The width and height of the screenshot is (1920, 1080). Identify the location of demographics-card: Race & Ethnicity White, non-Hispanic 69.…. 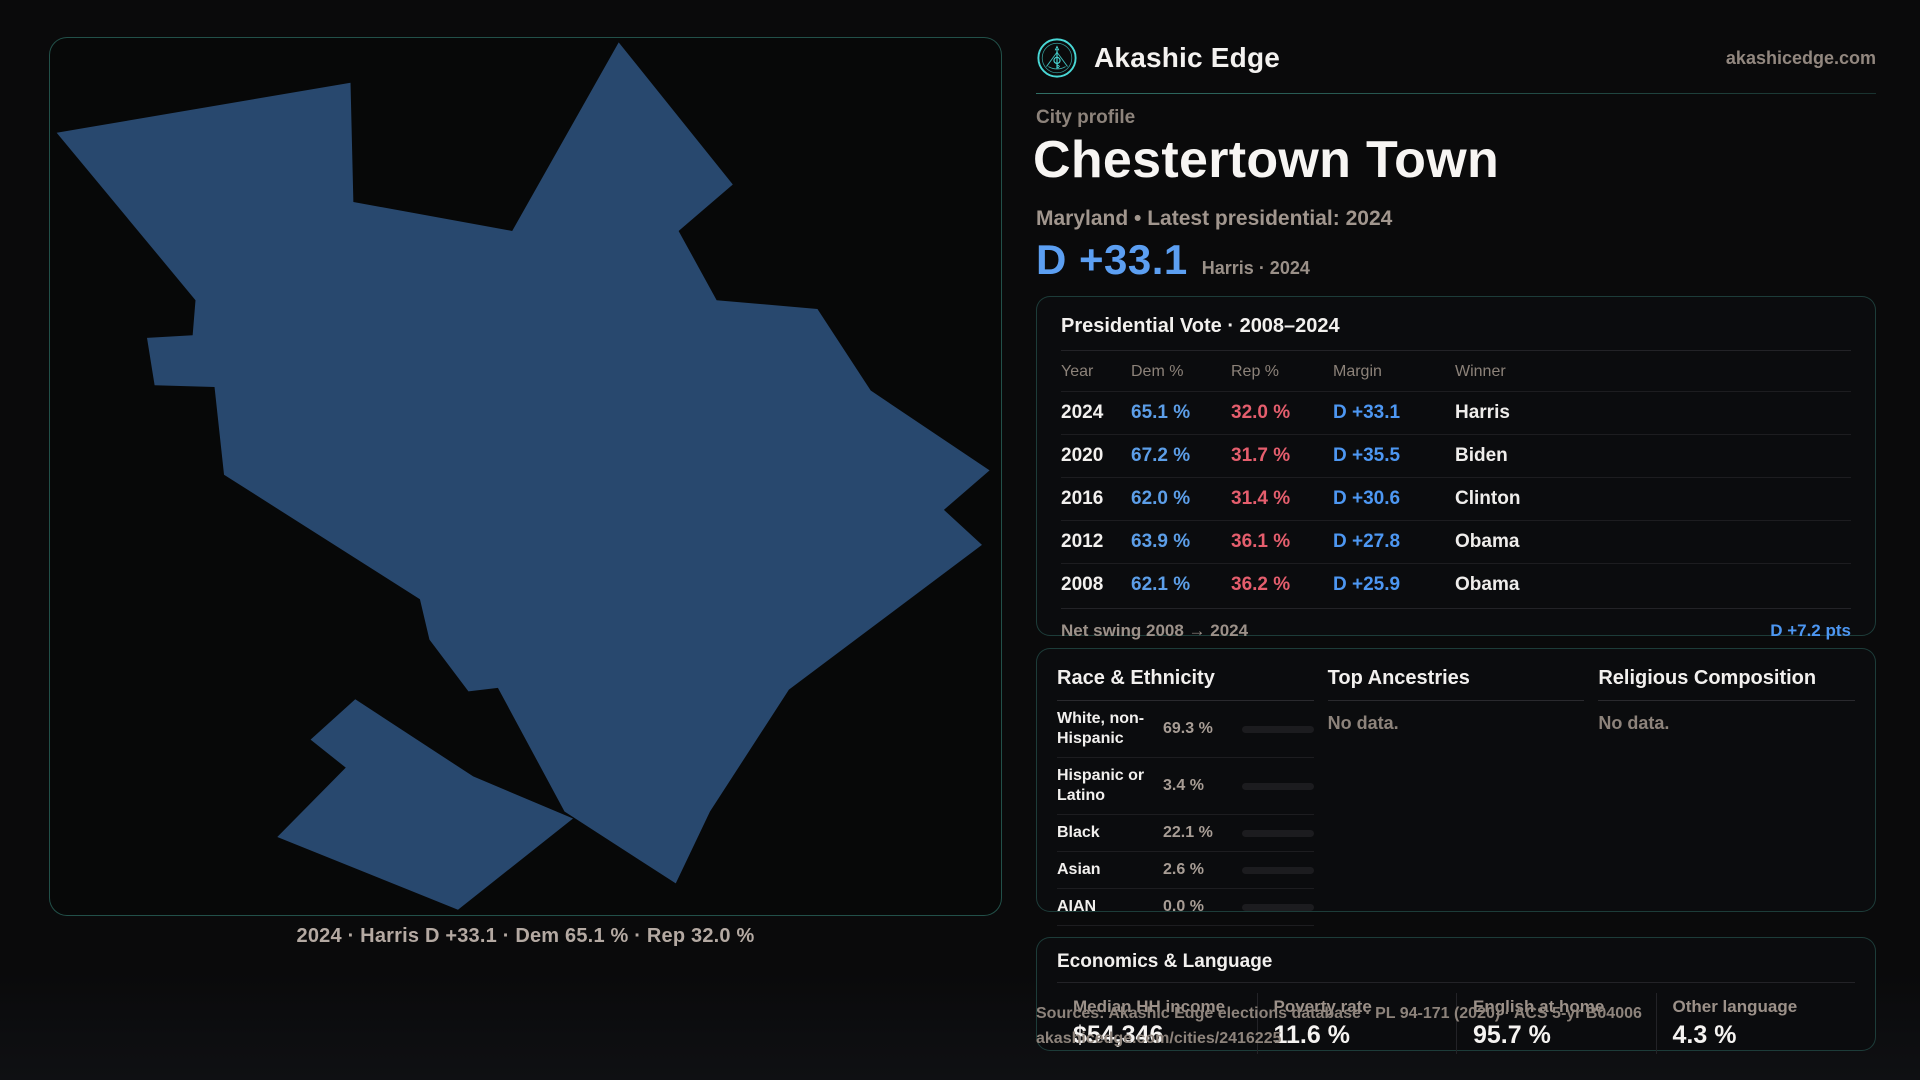
(1456, 787).